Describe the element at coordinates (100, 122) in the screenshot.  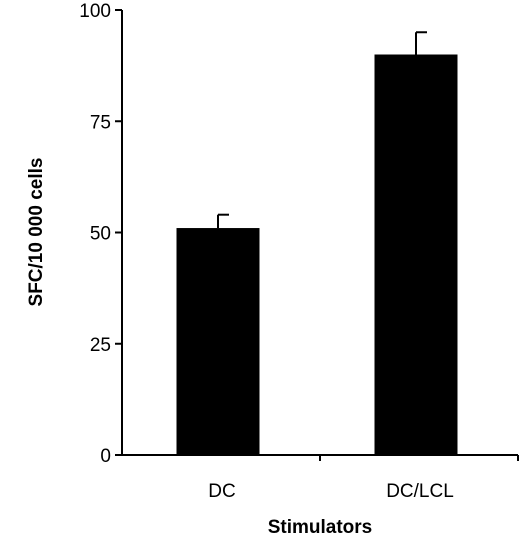
I see `y-tick-label: 75` at that location.